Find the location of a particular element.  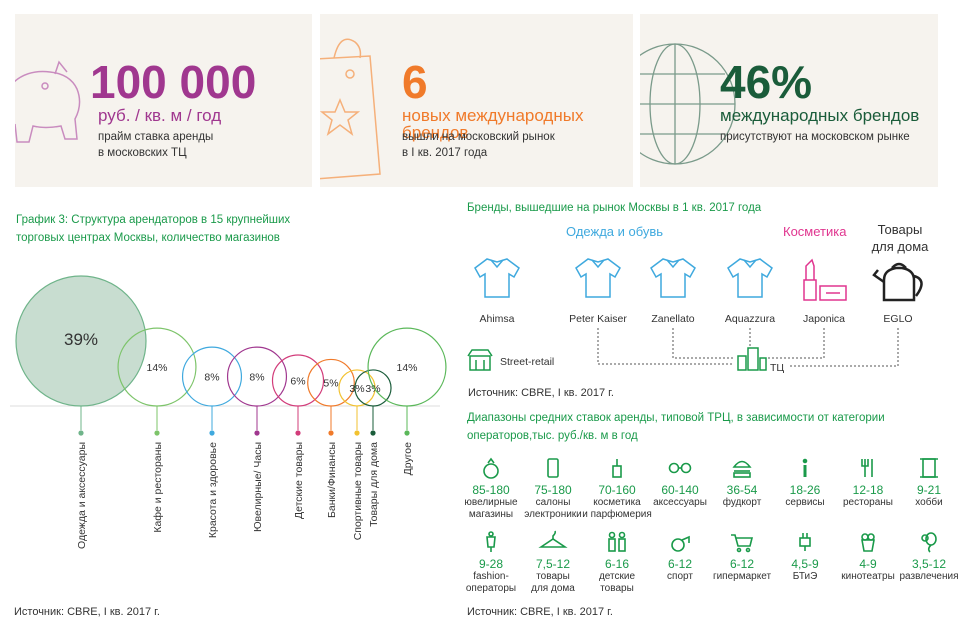

range-item: 85-180 ювелирные магазины is located at coordinates (491, 502).